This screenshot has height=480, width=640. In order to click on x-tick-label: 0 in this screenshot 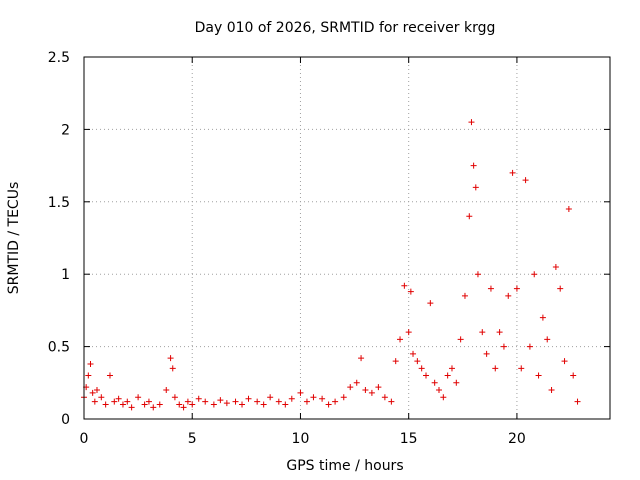, I will do `click(84, 439)`.